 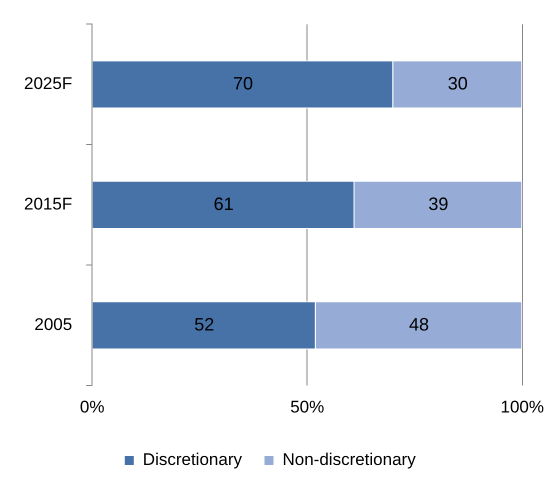 What do you see at coordinates (224, 204) in the screenshot?
I see `data-label: 61` at bounding box center [224, 204].